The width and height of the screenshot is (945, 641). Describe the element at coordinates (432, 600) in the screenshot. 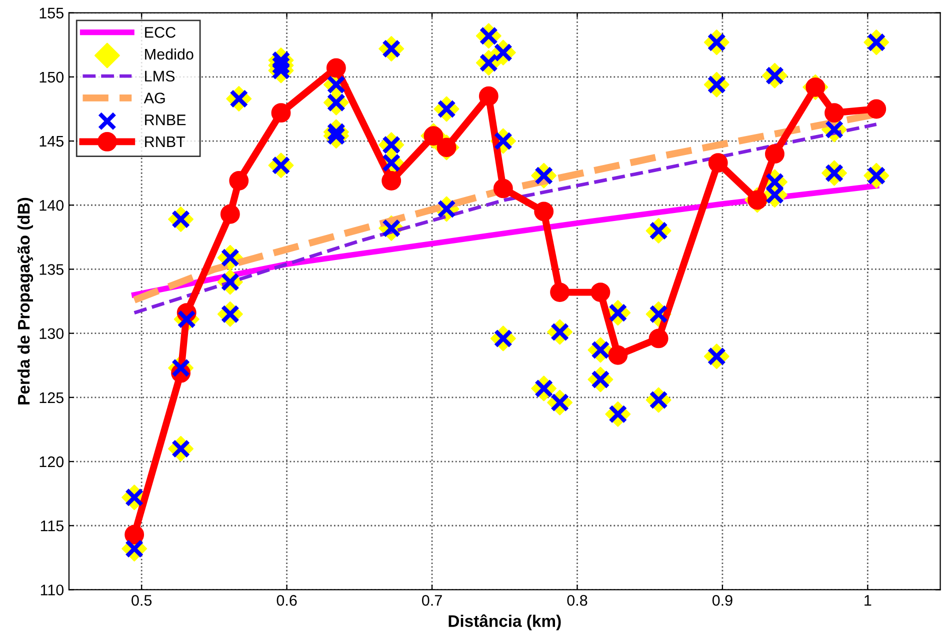

I see `x-tick-label: 0.7` at that location.